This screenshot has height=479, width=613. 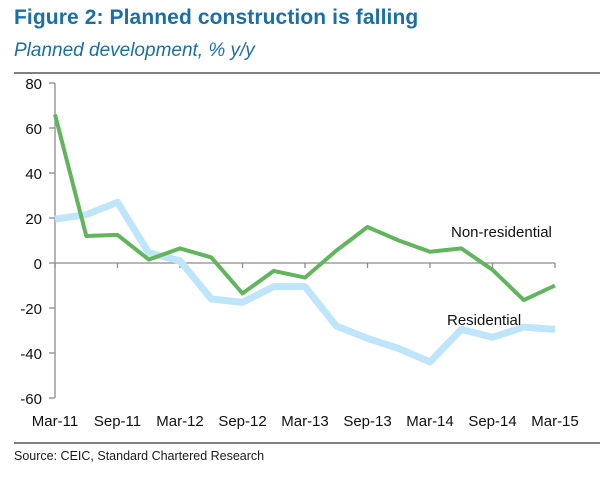 I want to click on x-tick-label: Mar-15, so click(x=555, y=421).